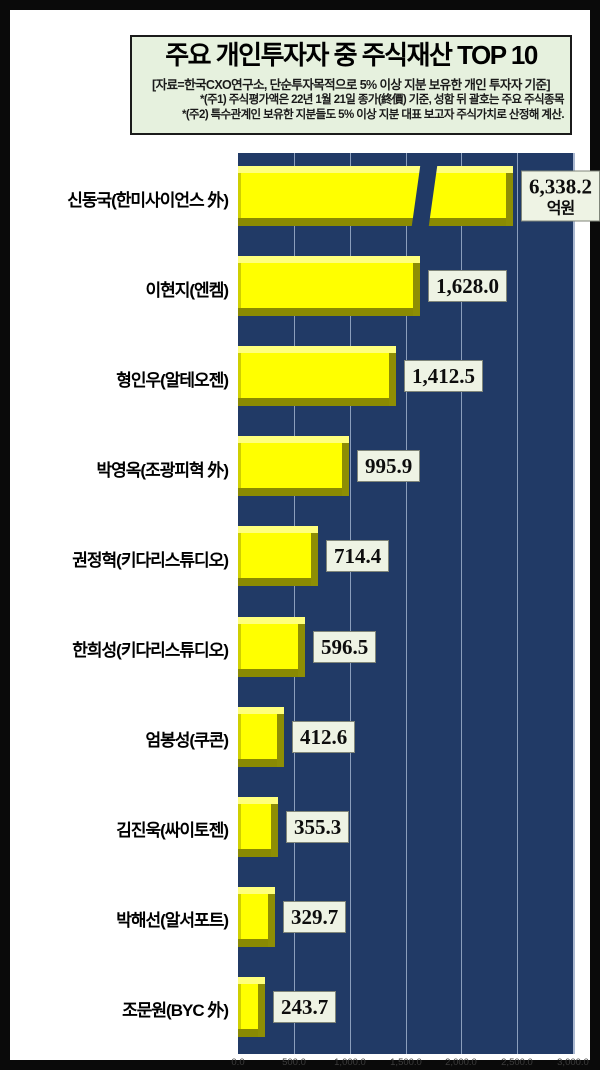 This screenshot has width=600, height=1070. Describe the element at coordinates (150, 651) in the screenshot. I see `category-label: 한희성(키다리스튜디오)` at that location.